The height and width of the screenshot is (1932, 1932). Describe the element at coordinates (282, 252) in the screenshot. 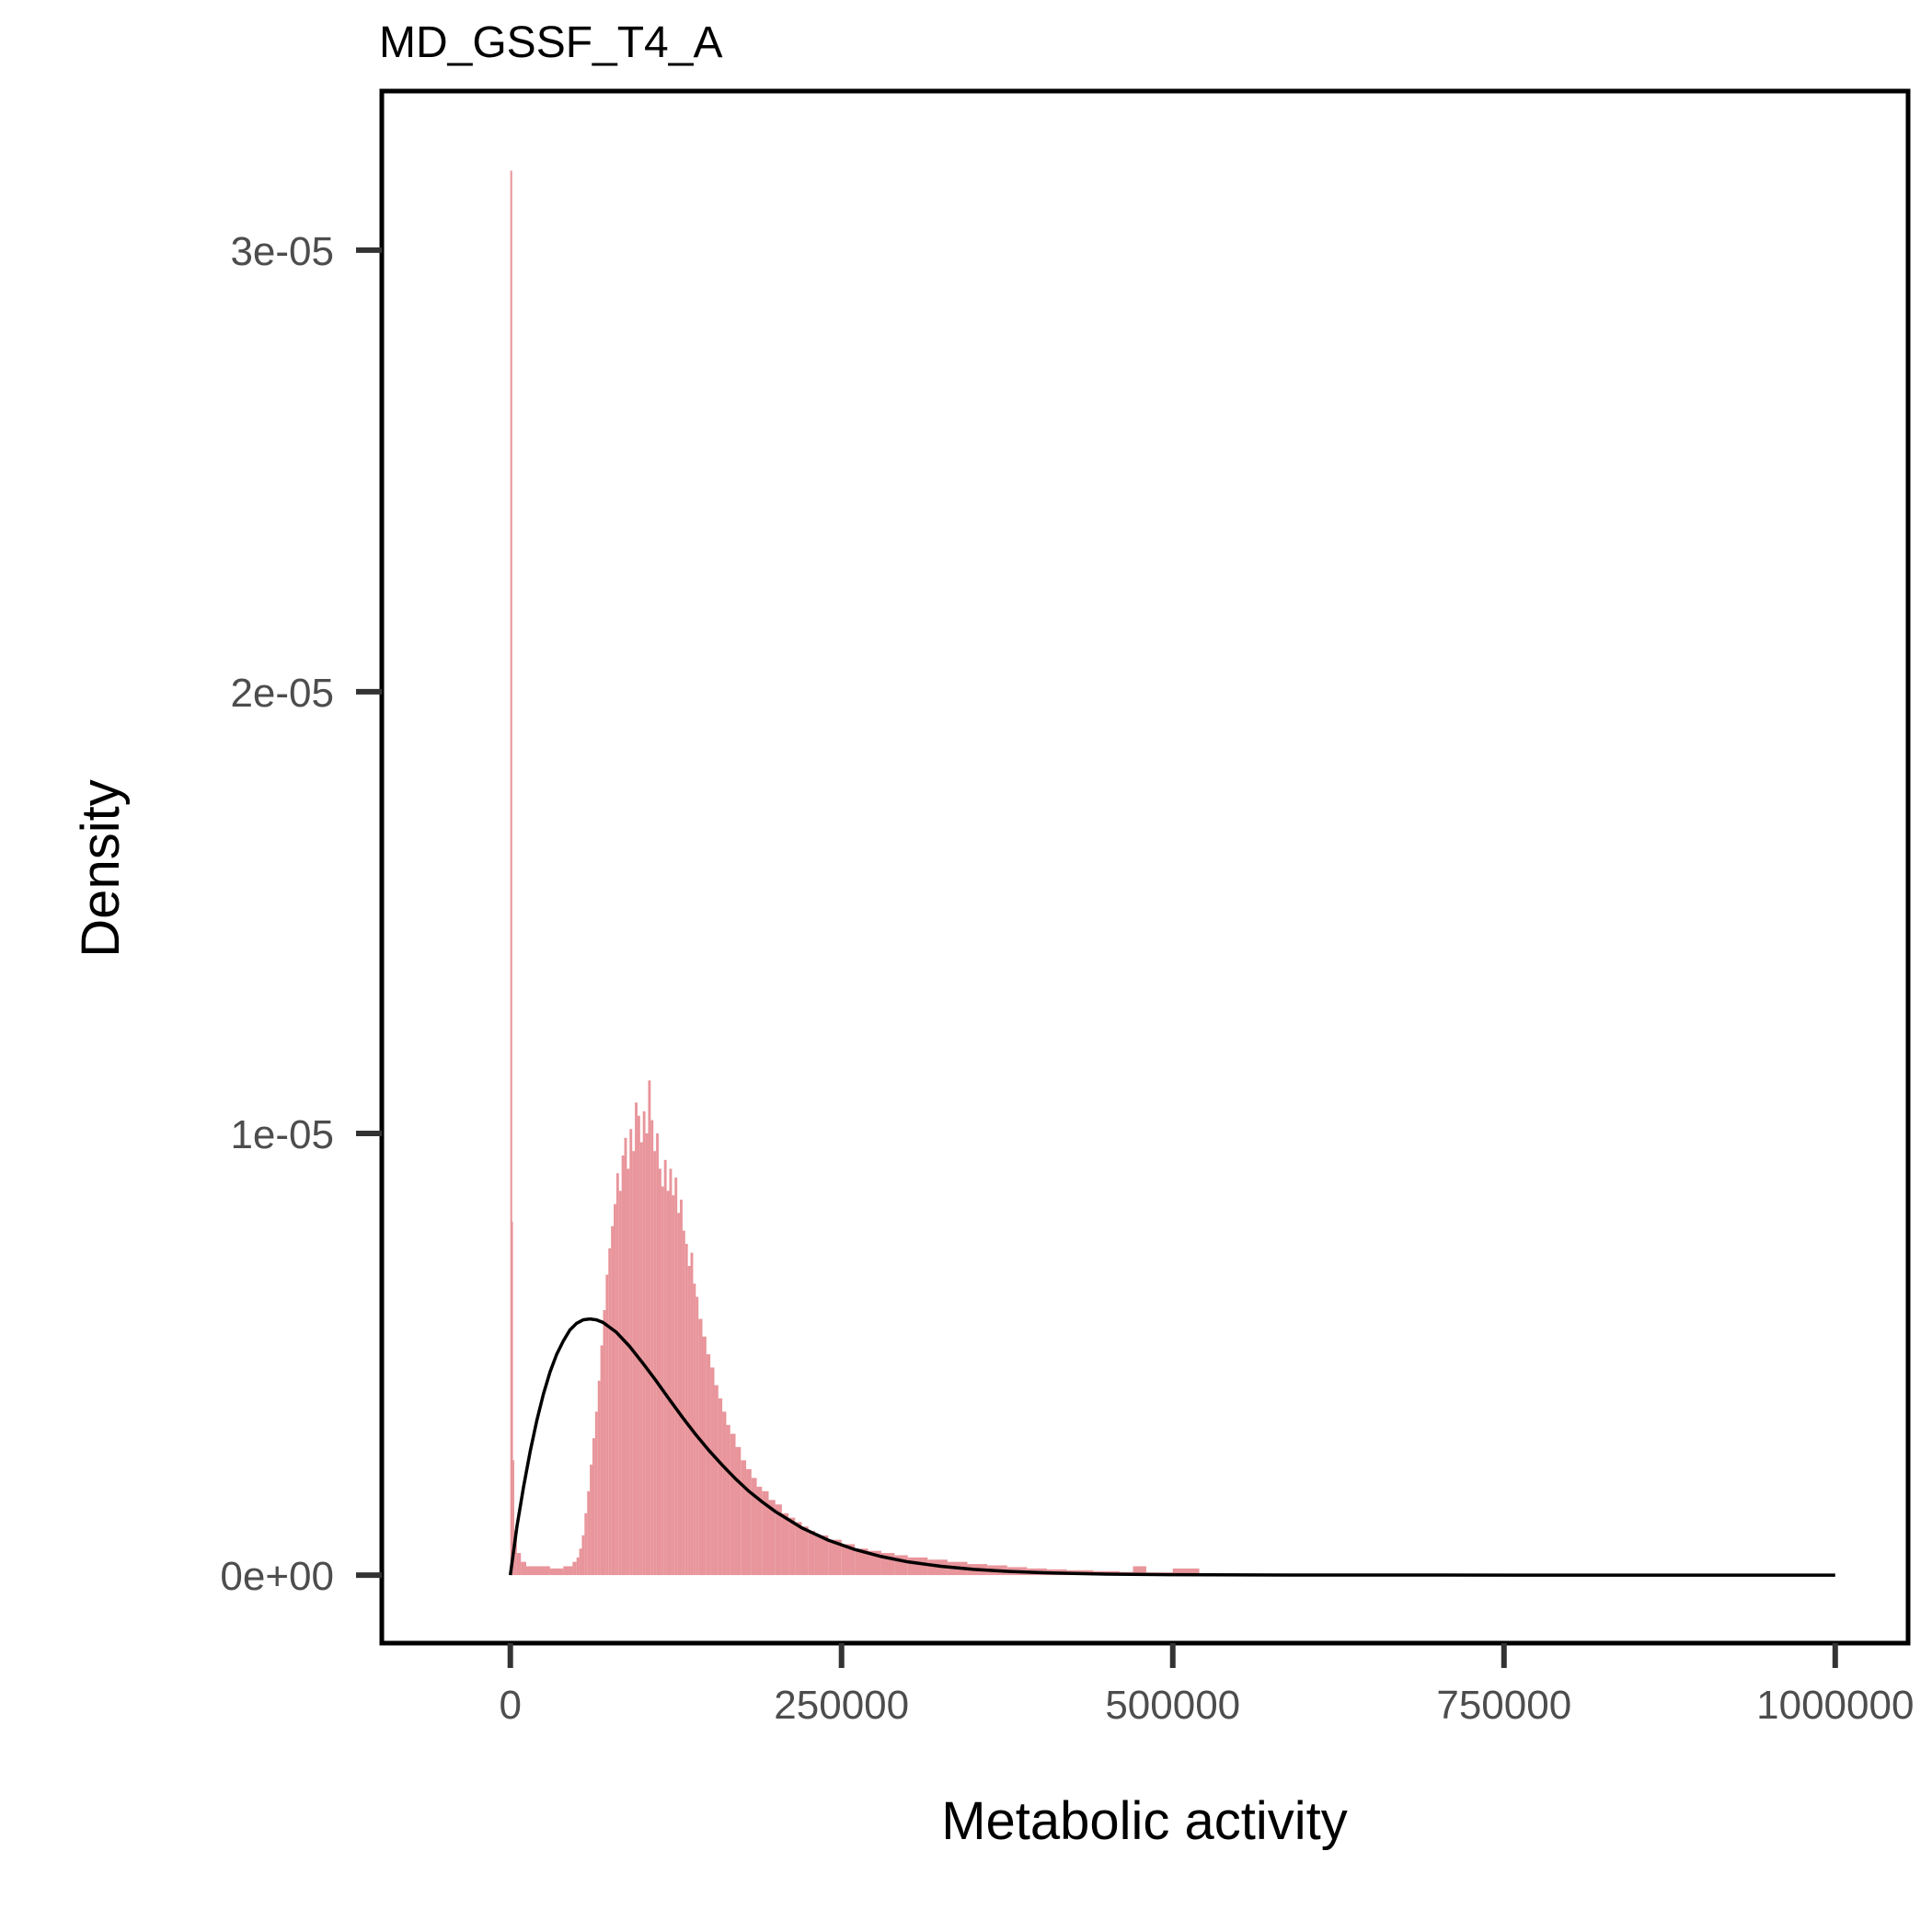

I see `y-tick-label: 3e-05` at that location.